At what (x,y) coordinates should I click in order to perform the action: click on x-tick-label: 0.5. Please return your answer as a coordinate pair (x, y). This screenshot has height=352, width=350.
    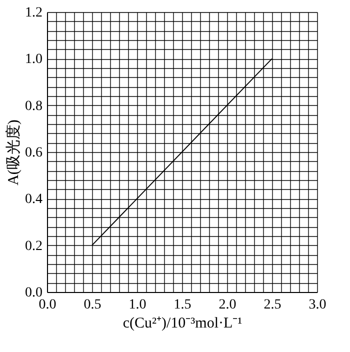
    Looking at the image, I should click on (93, 305).